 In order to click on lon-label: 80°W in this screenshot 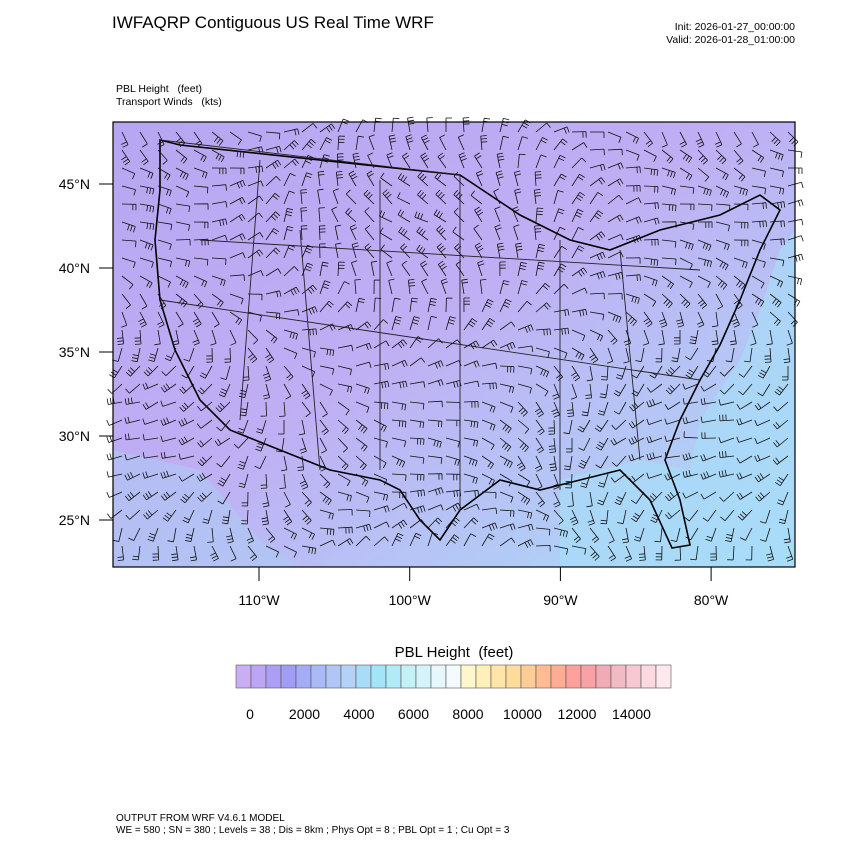, I will do `click(711, 600)`.